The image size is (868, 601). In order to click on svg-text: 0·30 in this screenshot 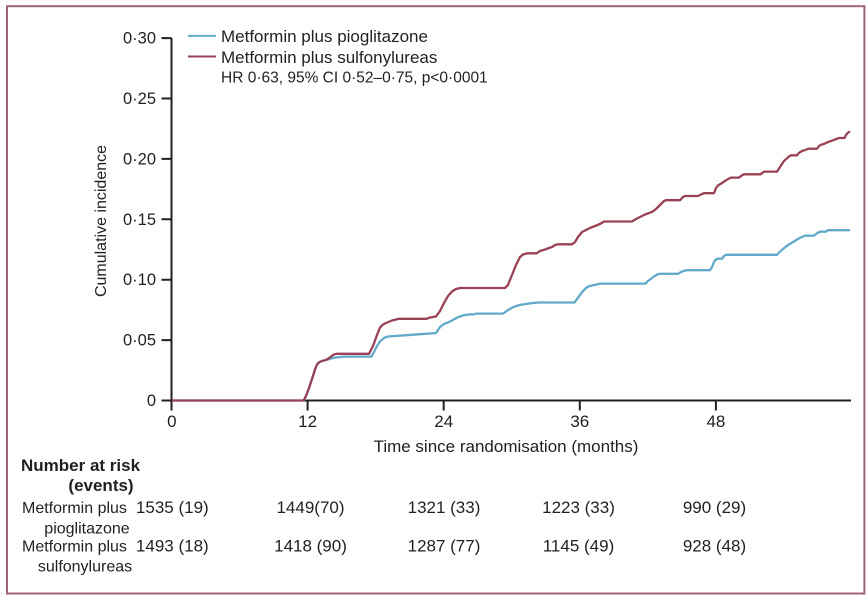, I will do `click(139, 39)`.